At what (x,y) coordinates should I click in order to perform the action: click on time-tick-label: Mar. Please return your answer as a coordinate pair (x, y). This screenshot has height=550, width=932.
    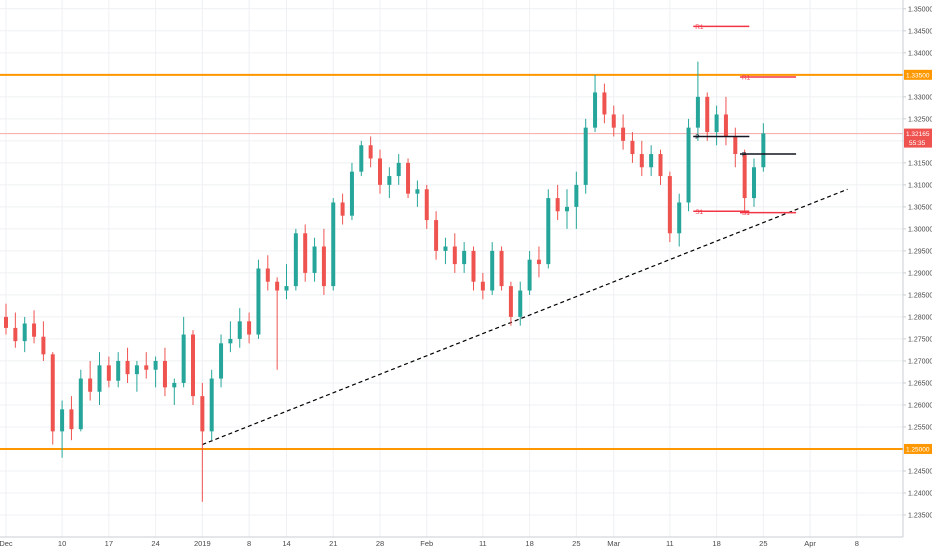
    Looking at the image, I should click on (613, 543).